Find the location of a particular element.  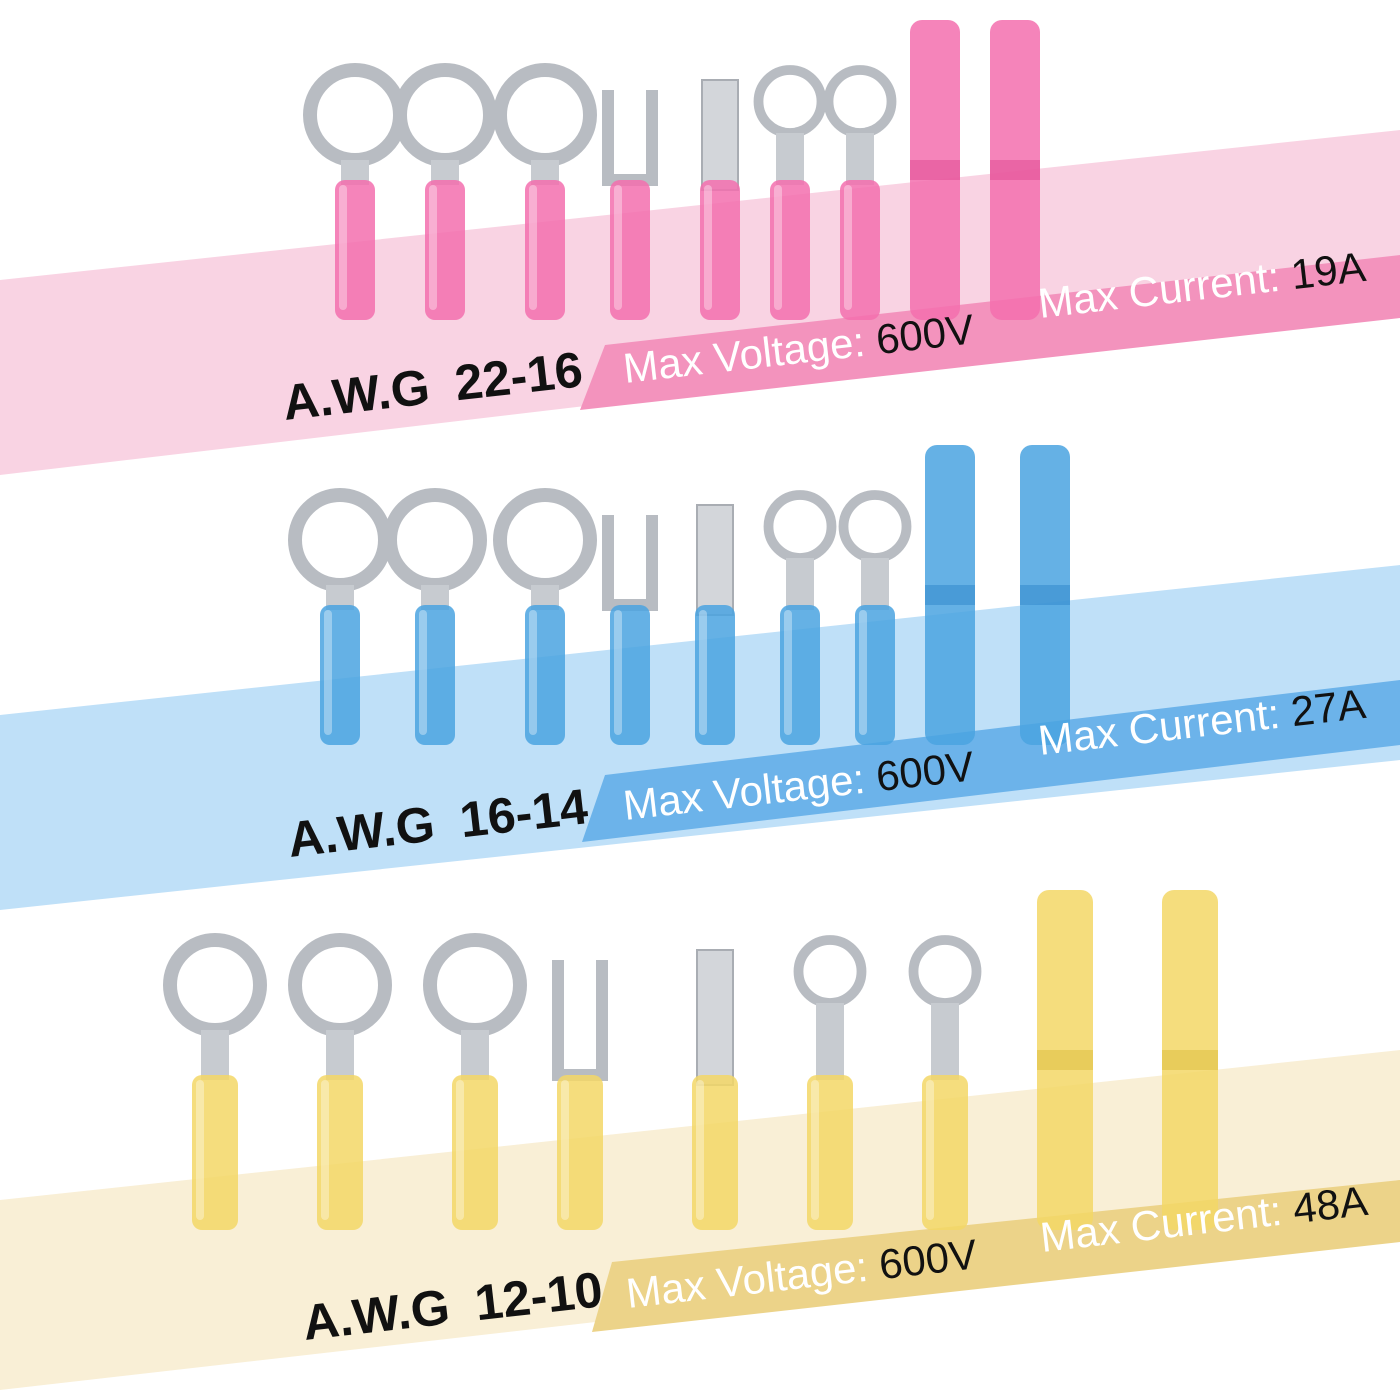

blue-strip is located at coordinates (991, 761).